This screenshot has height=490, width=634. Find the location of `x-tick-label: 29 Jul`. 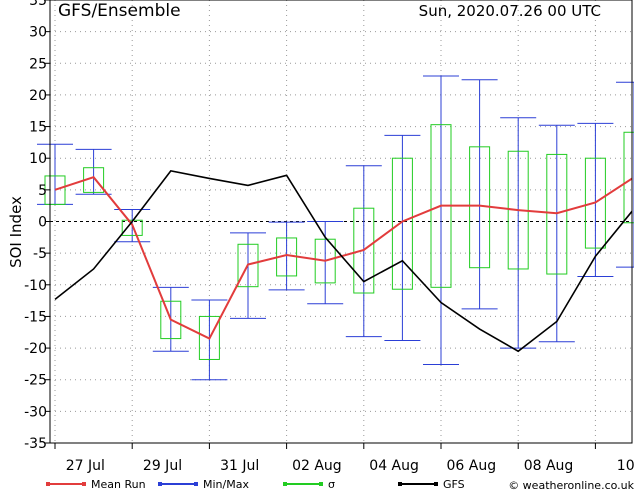

x-tick-label: 29 Jul is located at coordinates (162, 466).